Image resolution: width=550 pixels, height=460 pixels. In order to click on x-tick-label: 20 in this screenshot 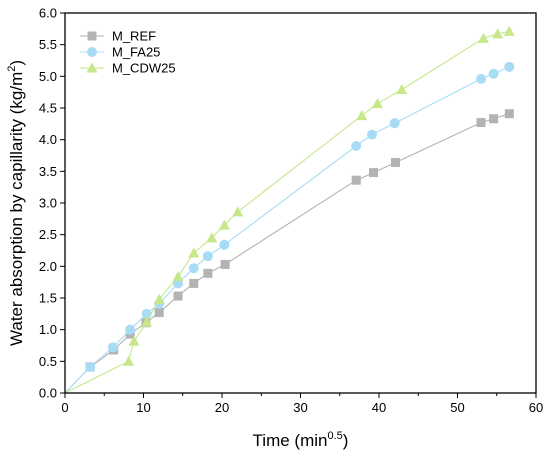, I will do `click(222, 407)`.